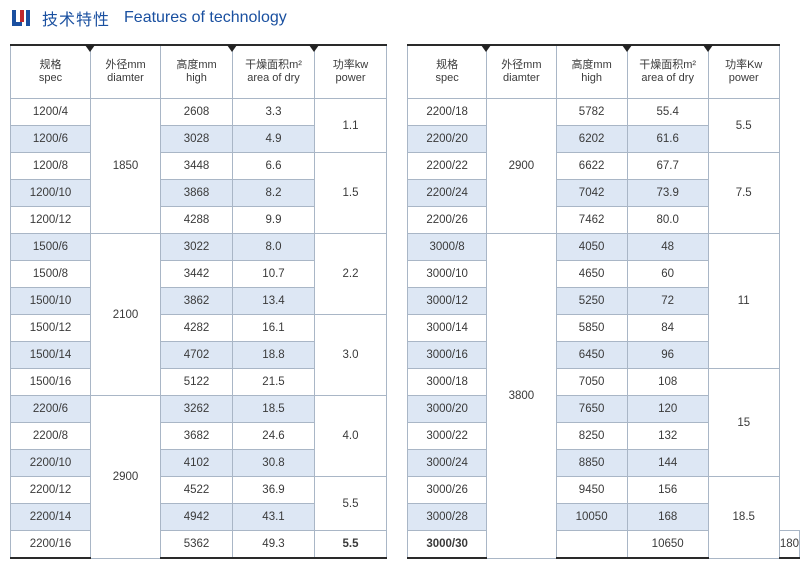 This screenshot has height=573, width=800. I want to click on table-row: 3000/30 10650 180, so click(603, 544).